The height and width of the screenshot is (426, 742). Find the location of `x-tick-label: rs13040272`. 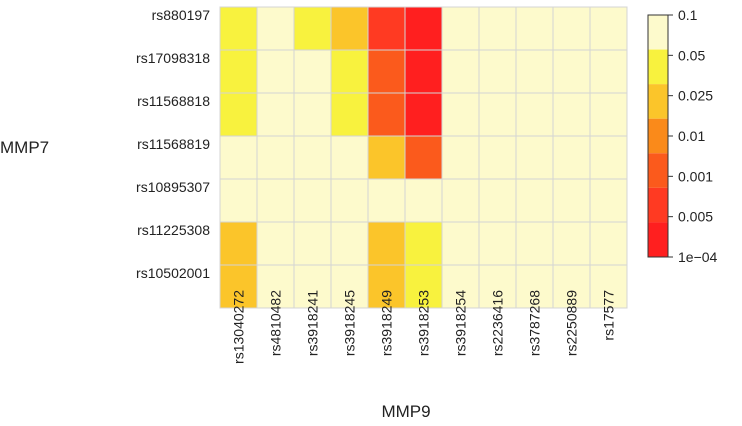

x-tick-label: rs13040272 is located at coordinates (239, 327).